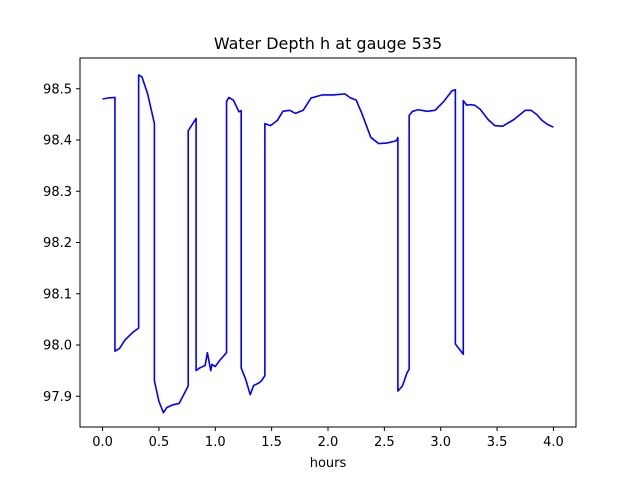 The height and width of the screenshot is (480, 640). Describe the element at coordinates (271, 442) in the screenshot. I see `x-tick-label: 1.5` at that location.